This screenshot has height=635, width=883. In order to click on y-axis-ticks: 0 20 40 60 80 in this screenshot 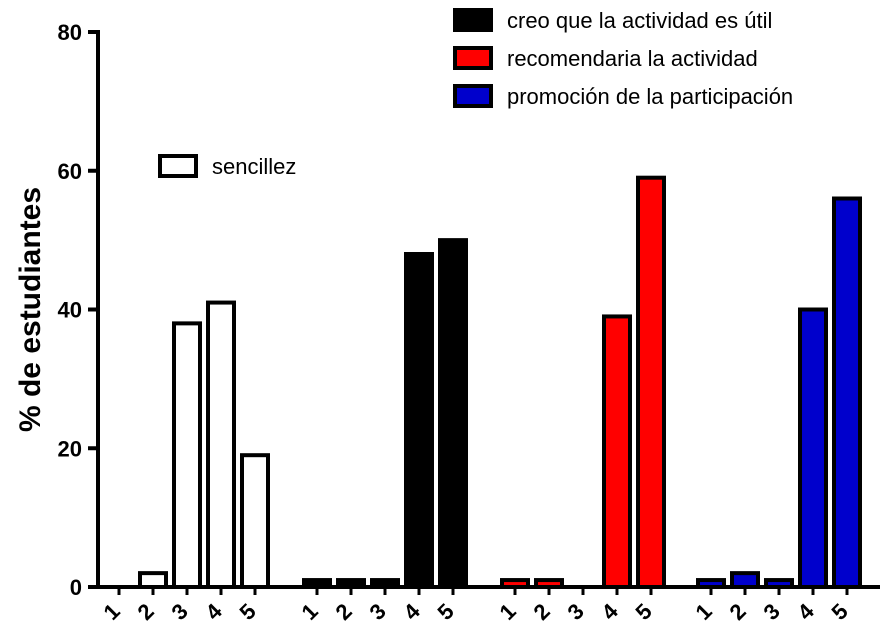, I will do `click(78, 310)`.